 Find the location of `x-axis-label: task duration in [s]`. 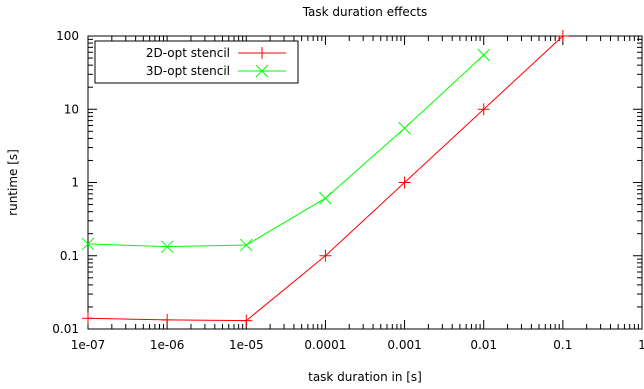

x-axis-label: task duration in [s] is located at coordinates (365, 377).